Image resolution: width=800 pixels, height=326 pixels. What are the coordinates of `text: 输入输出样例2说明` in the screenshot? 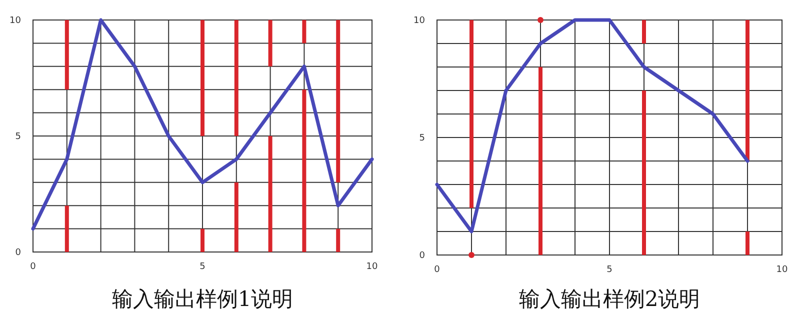 It's located at (609, 299).